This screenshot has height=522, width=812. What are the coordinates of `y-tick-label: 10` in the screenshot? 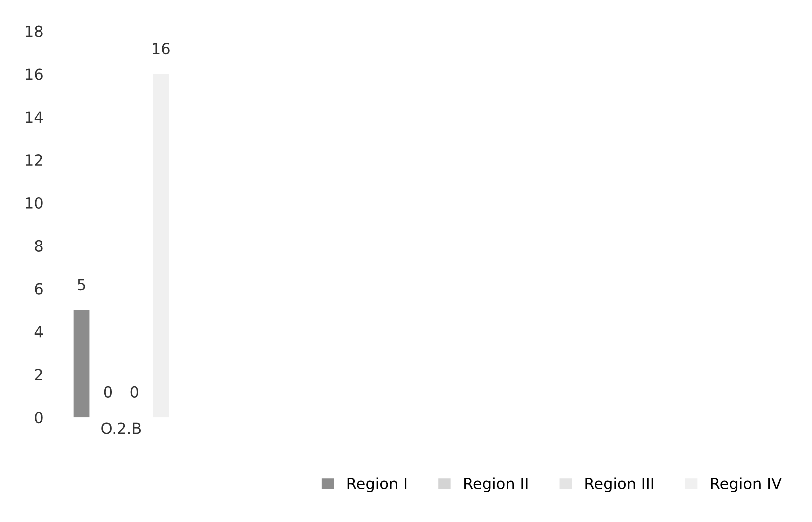 It's located at (34, 203).